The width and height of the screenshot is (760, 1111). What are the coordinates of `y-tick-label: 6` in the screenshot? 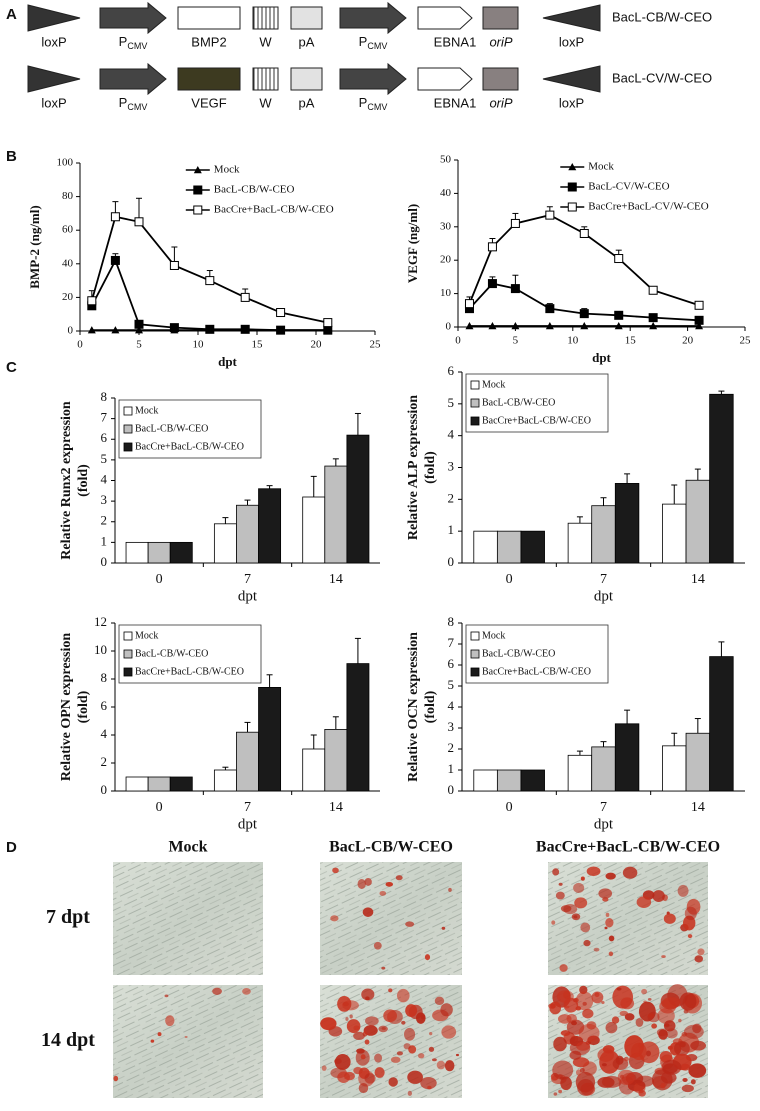 It's located at (104, 437).